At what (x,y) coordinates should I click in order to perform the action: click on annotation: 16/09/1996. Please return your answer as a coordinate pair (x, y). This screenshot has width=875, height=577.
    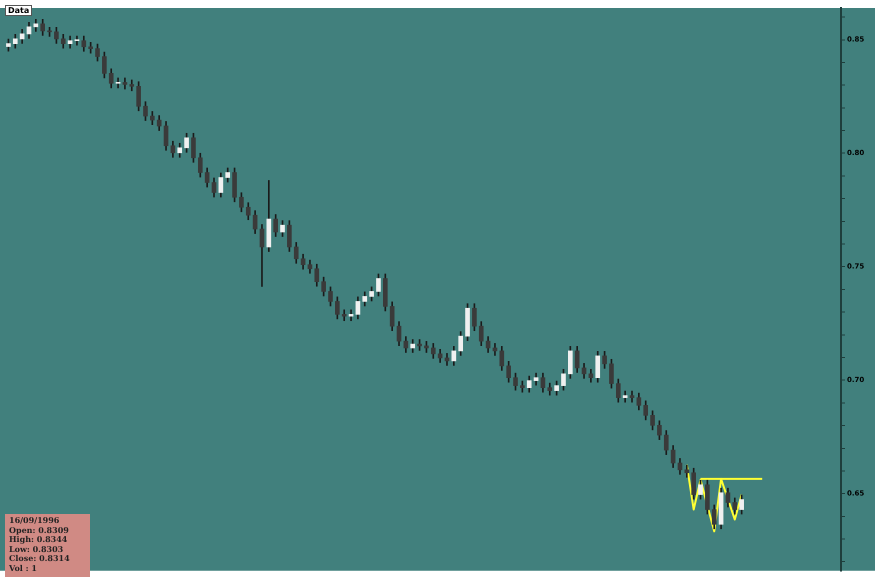
    Looking at the image, I should click on (34, 520).